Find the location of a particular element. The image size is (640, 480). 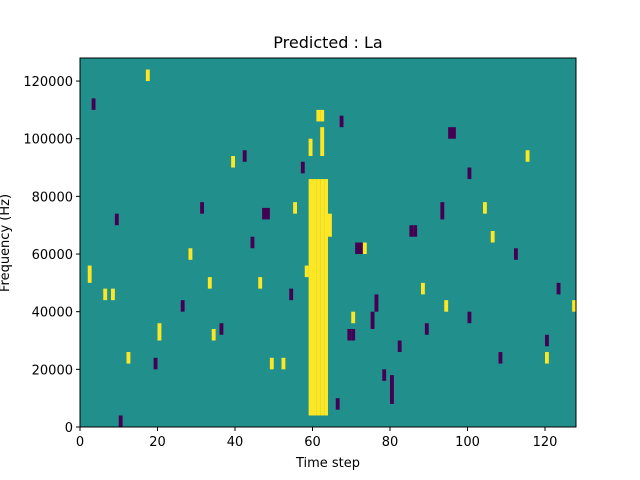

chart-title: Predicted : La is located at coordinates (327, 42).